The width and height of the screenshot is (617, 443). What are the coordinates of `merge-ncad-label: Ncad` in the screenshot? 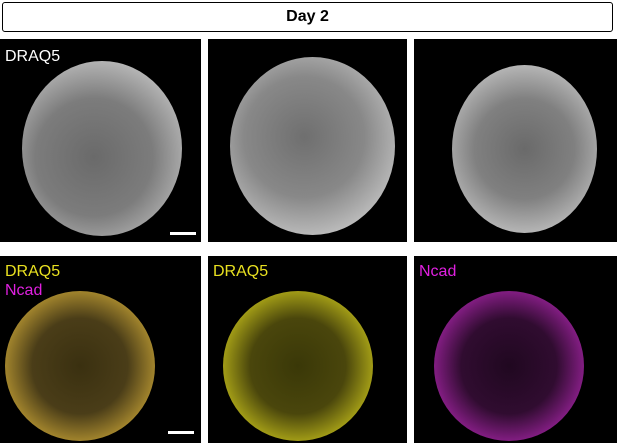 It's located at (24, 290).